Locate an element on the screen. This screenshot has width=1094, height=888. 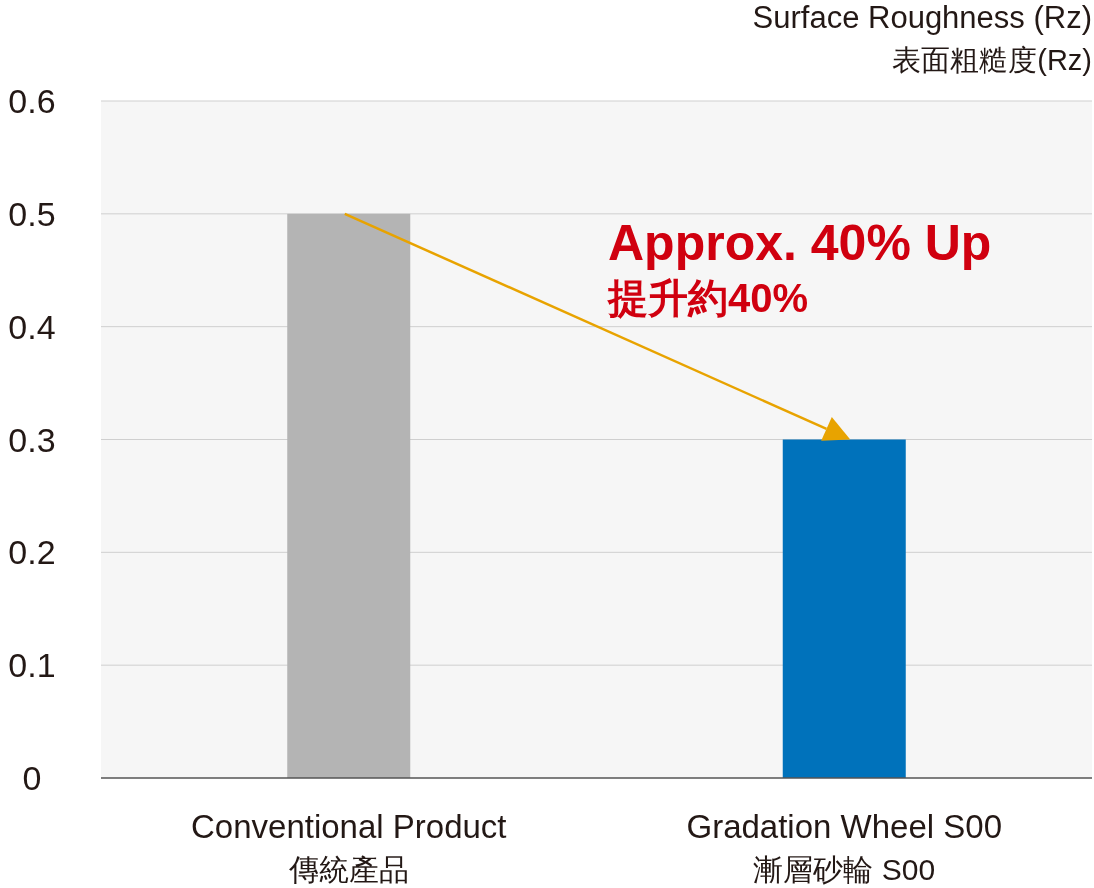
y-tick-label: 0.5 is located at coordinates (32, 213).